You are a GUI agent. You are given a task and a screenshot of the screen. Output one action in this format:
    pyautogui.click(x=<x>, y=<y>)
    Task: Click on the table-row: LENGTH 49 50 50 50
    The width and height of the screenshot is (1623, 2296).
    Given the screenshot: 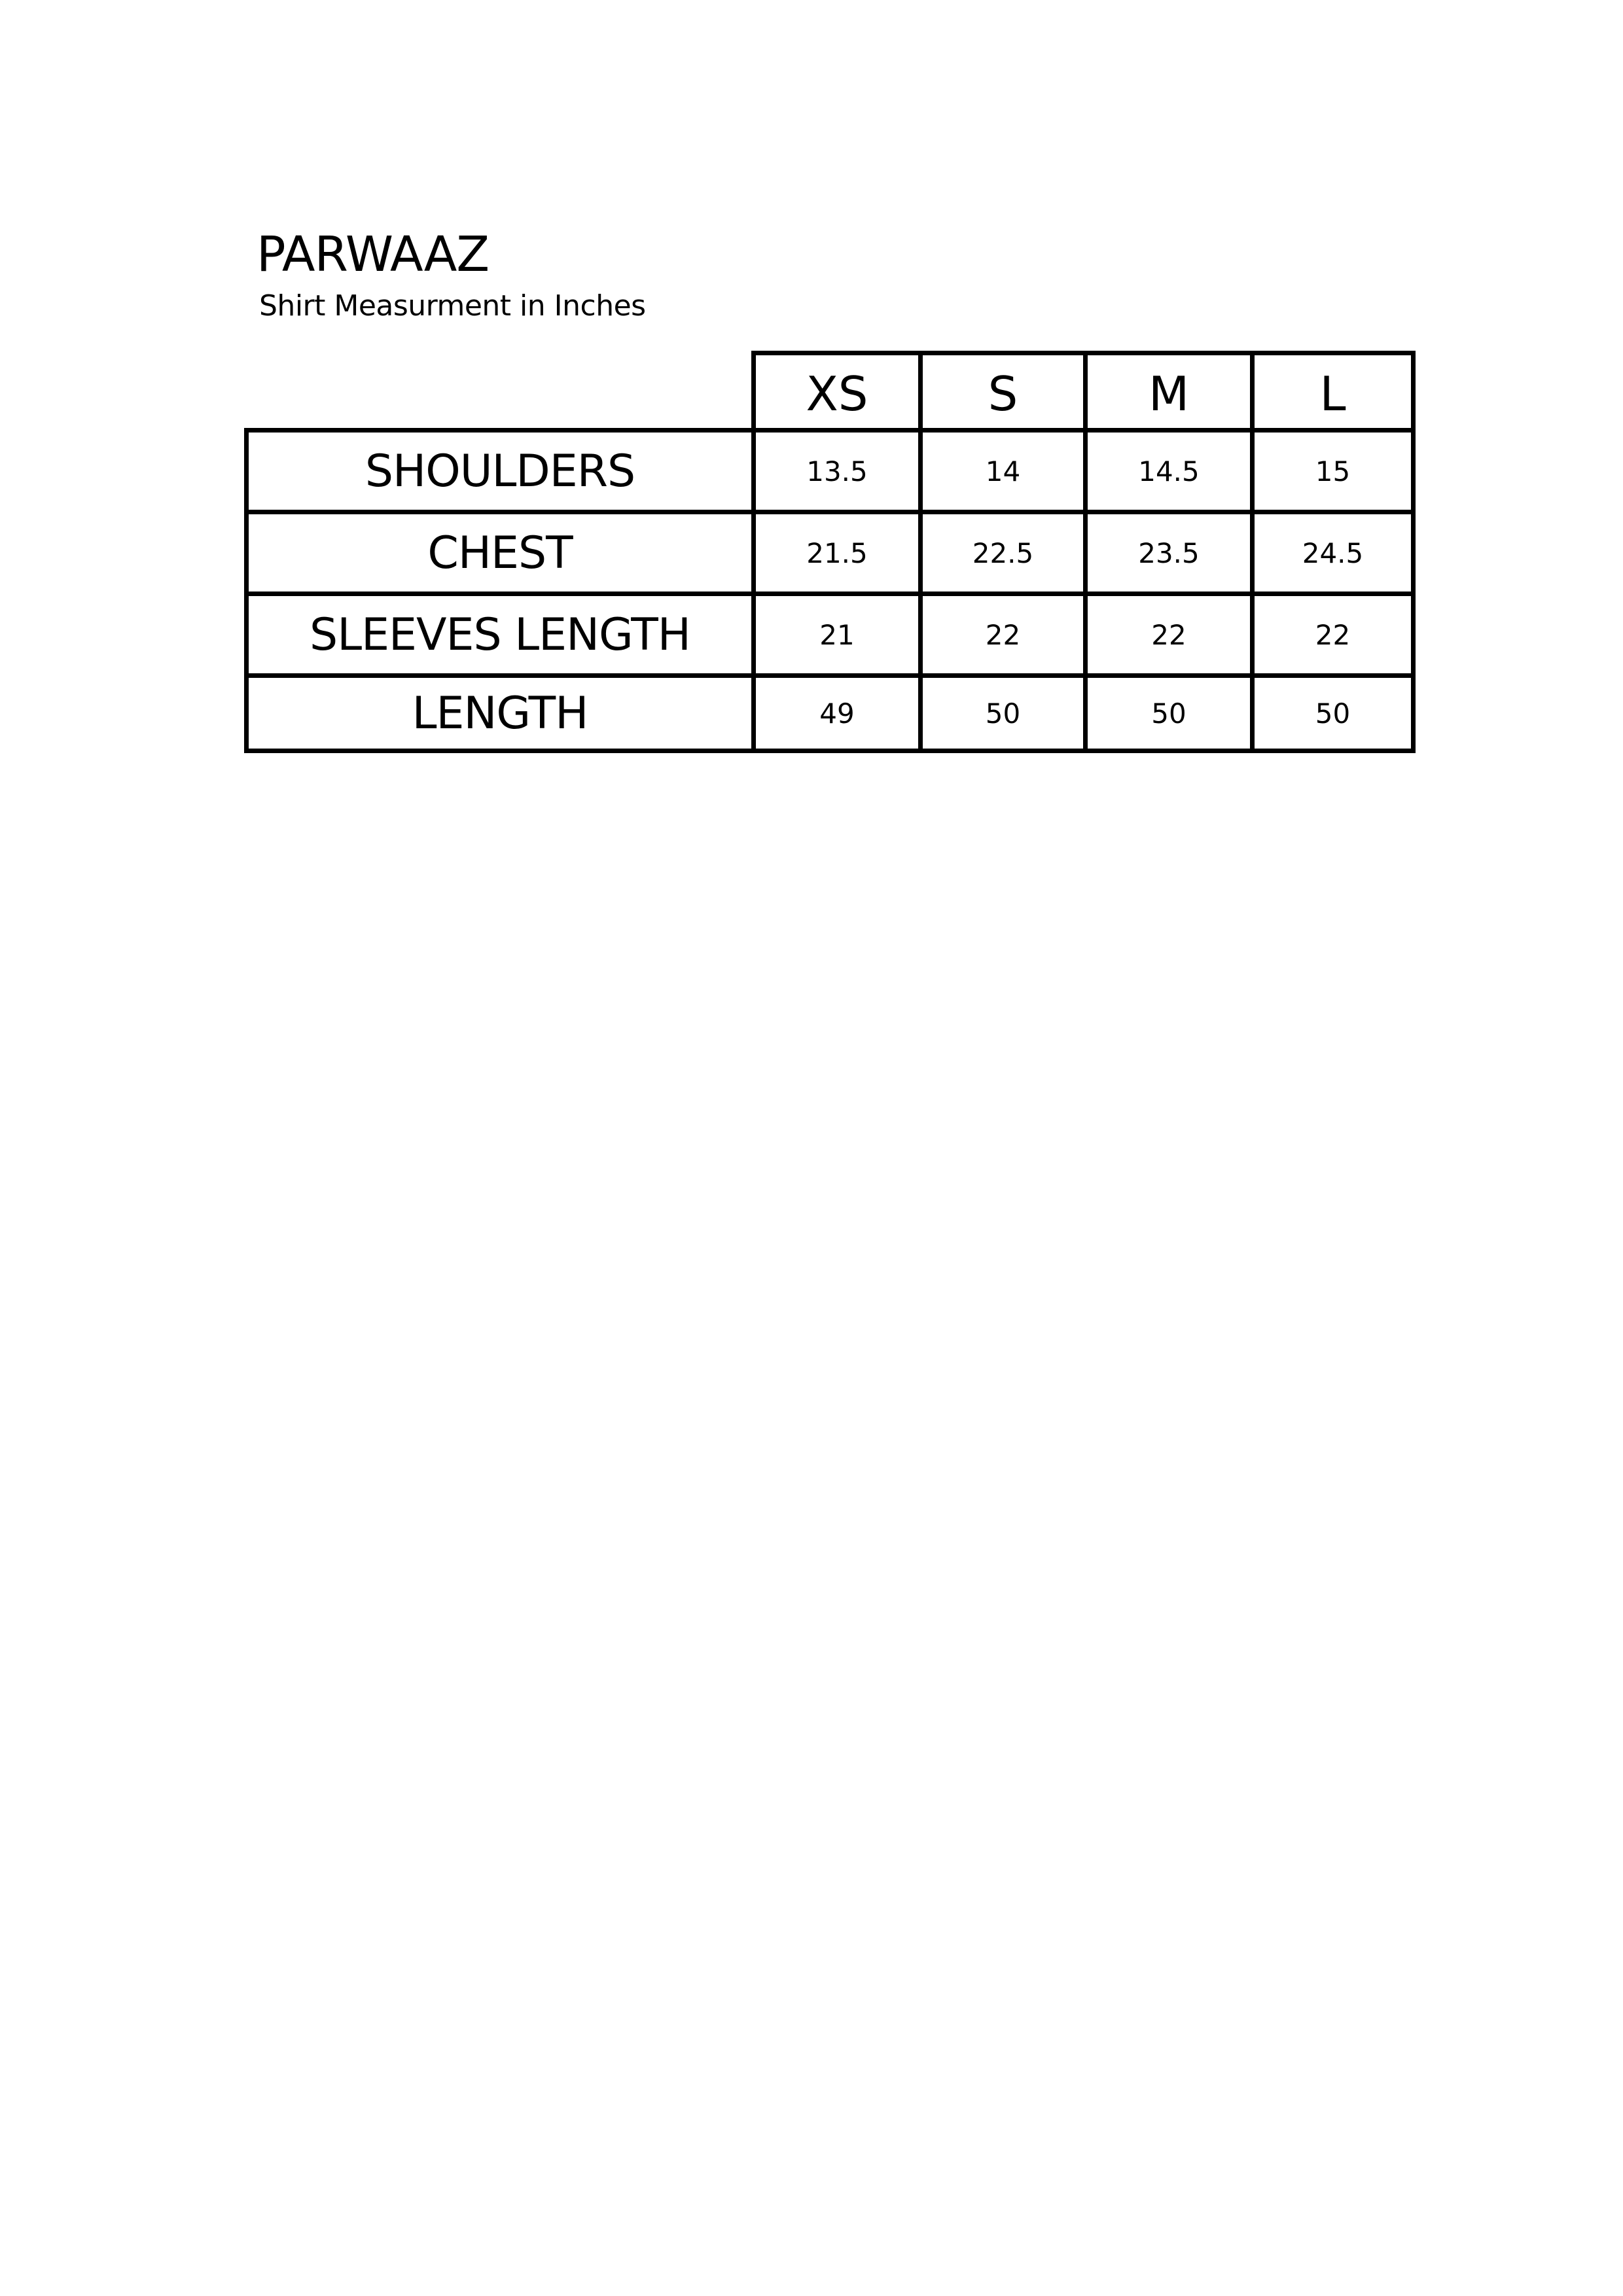 What is the action you would take?
    pyautogui.click(x=830, y=713)
    